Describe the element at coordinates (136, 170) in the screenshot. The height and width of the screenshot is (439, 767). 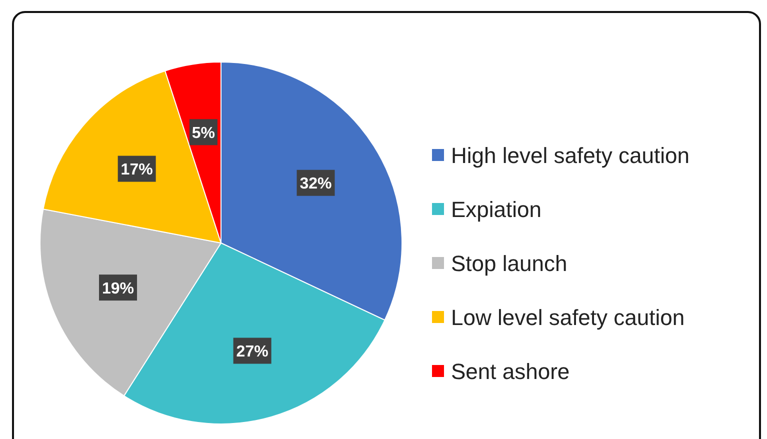
I see `data-label: 17%` at that location.